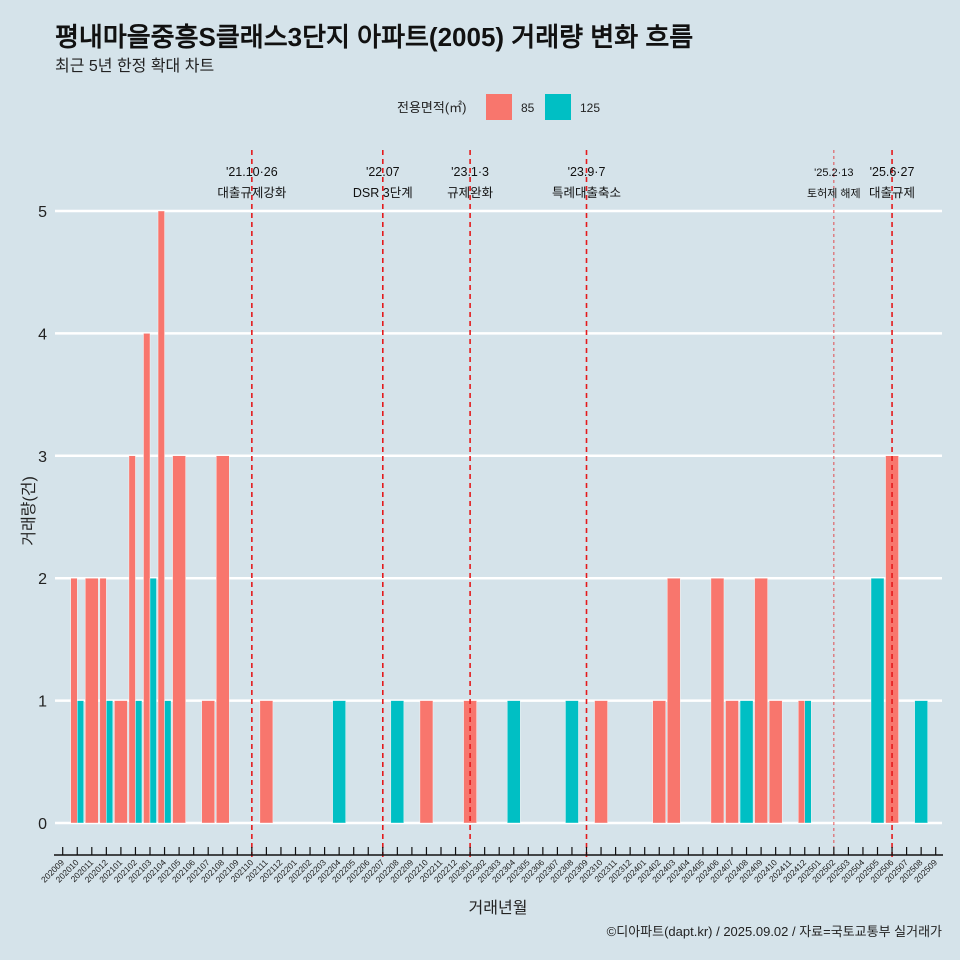 This screenshot has width=960, height=960. I want to click on y-tick-label-5: 5, so click(42, 212).